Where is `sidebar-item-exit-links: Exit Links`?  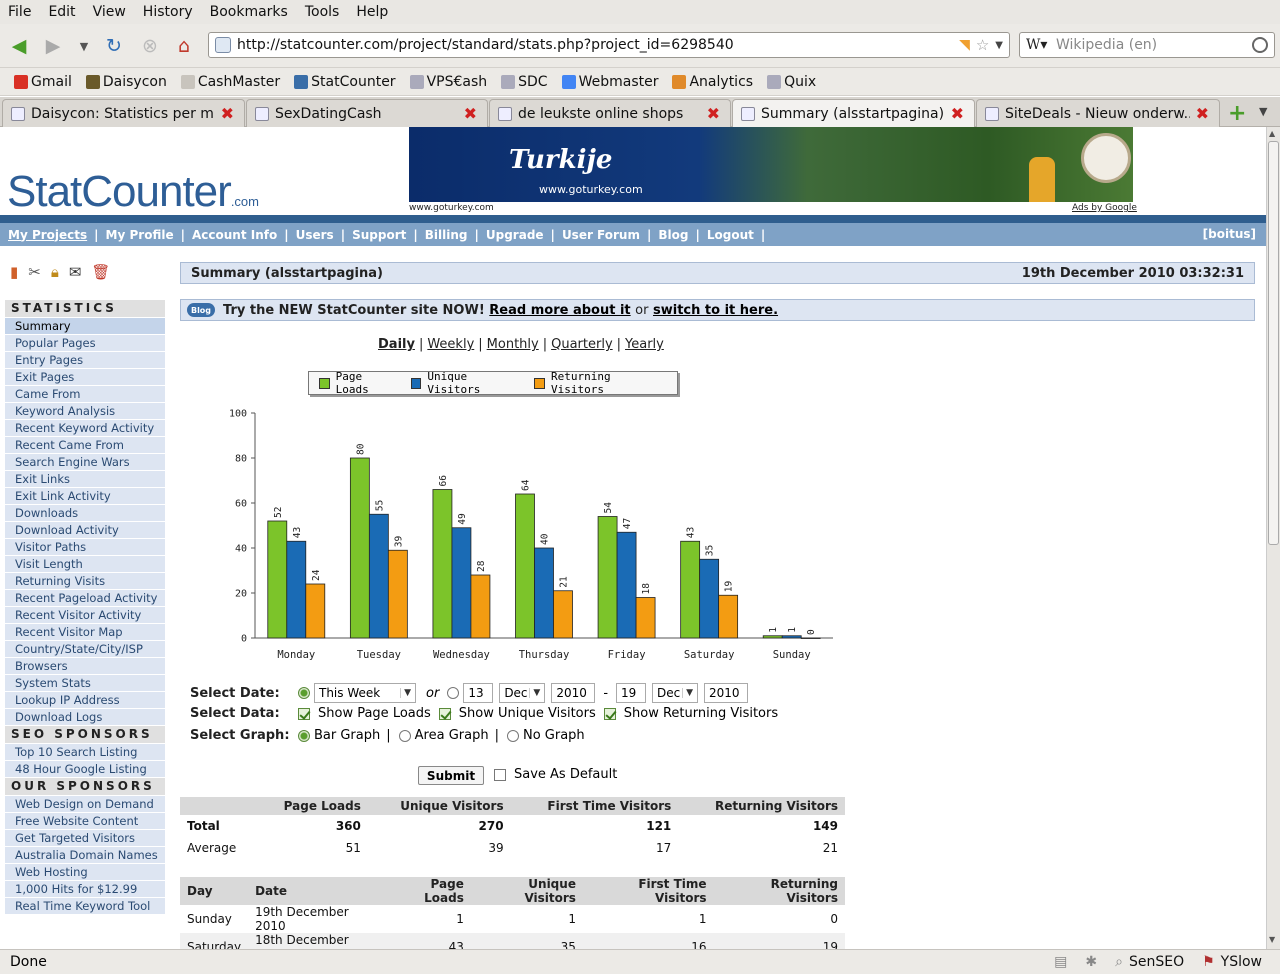
sidebar-item-exit-links: Exit Links is located at coordinates (85, 479).